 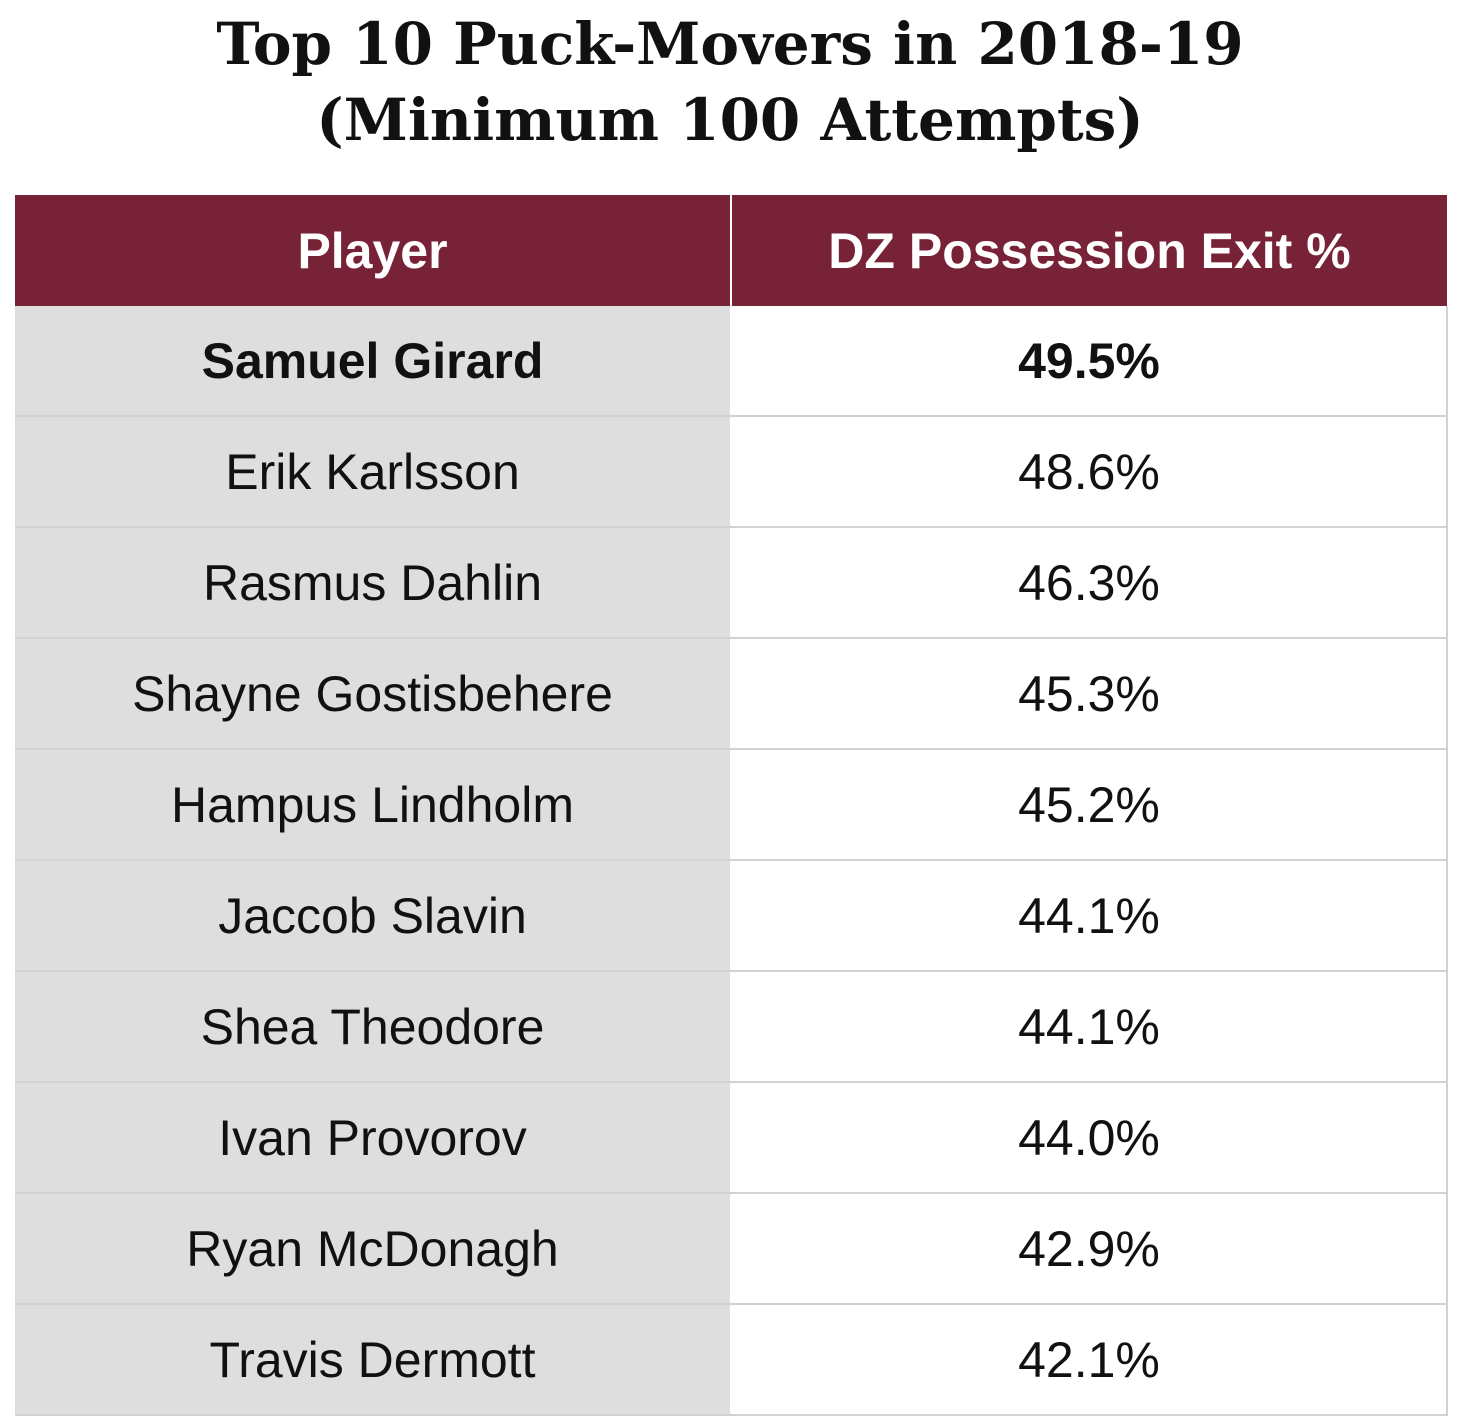 What do you see at coordinates (373, 916) in the screenshot?
I see `player-name-cell: Jaccob Slavin` at bounding box center [373, 916].